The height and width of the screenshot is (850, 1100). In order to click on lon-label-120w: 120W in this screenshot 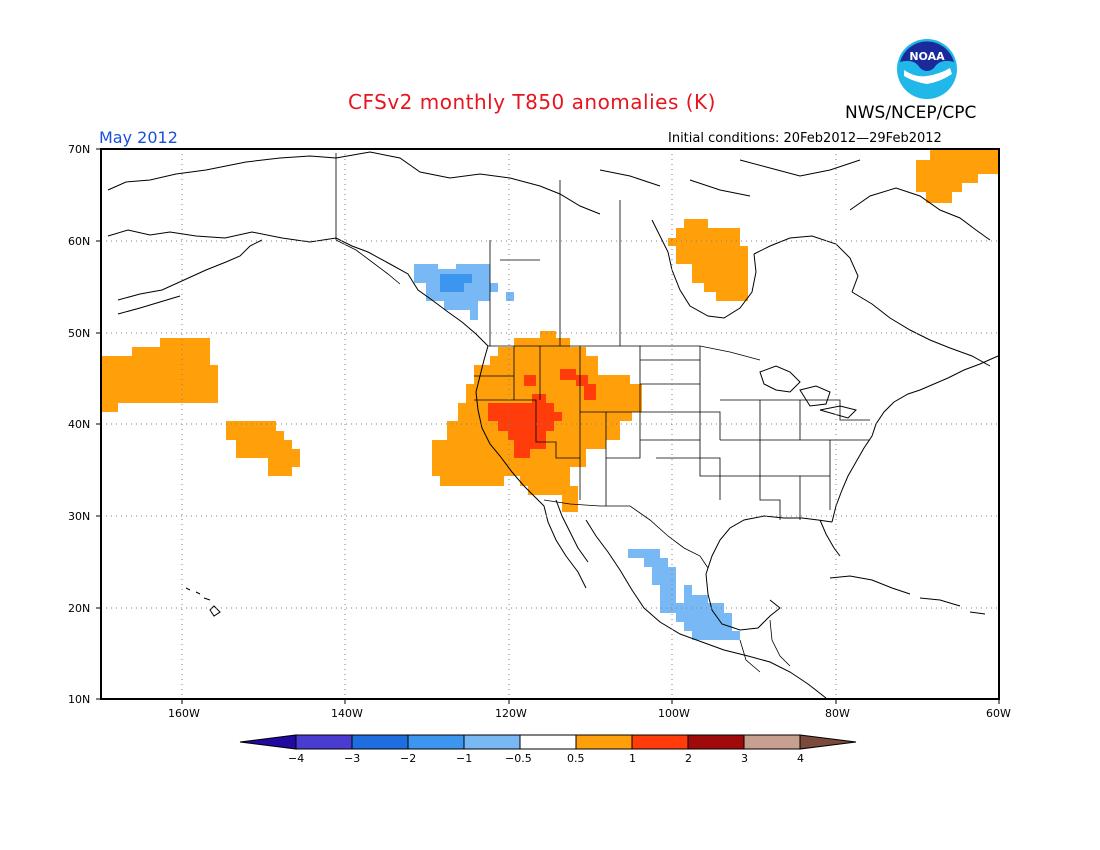, I will do `click(511, 713)`.